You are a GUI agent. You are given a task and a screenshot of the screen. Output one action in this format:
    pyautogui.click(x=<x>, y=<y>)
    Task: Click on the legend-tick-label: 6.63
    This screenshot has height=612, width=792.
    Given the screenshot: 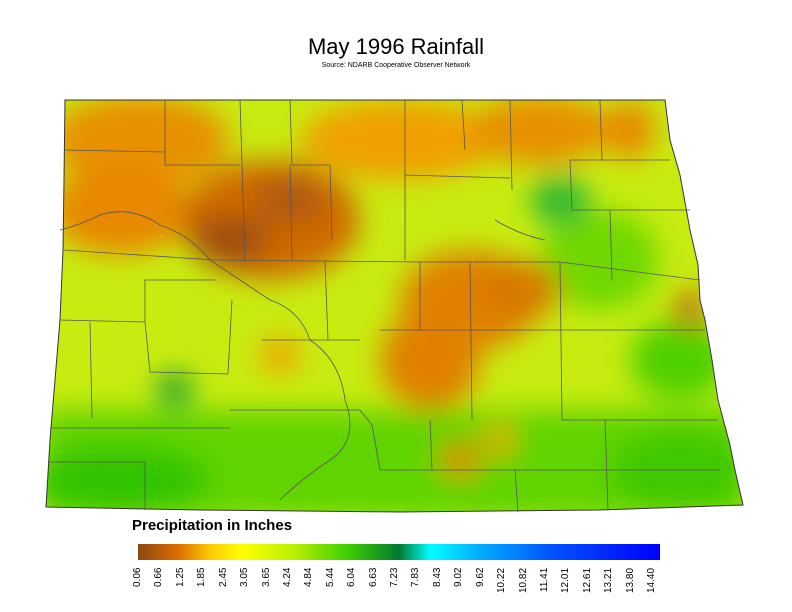 What is the action you would take?
    pyautogui.click(x=373, y=578)
    